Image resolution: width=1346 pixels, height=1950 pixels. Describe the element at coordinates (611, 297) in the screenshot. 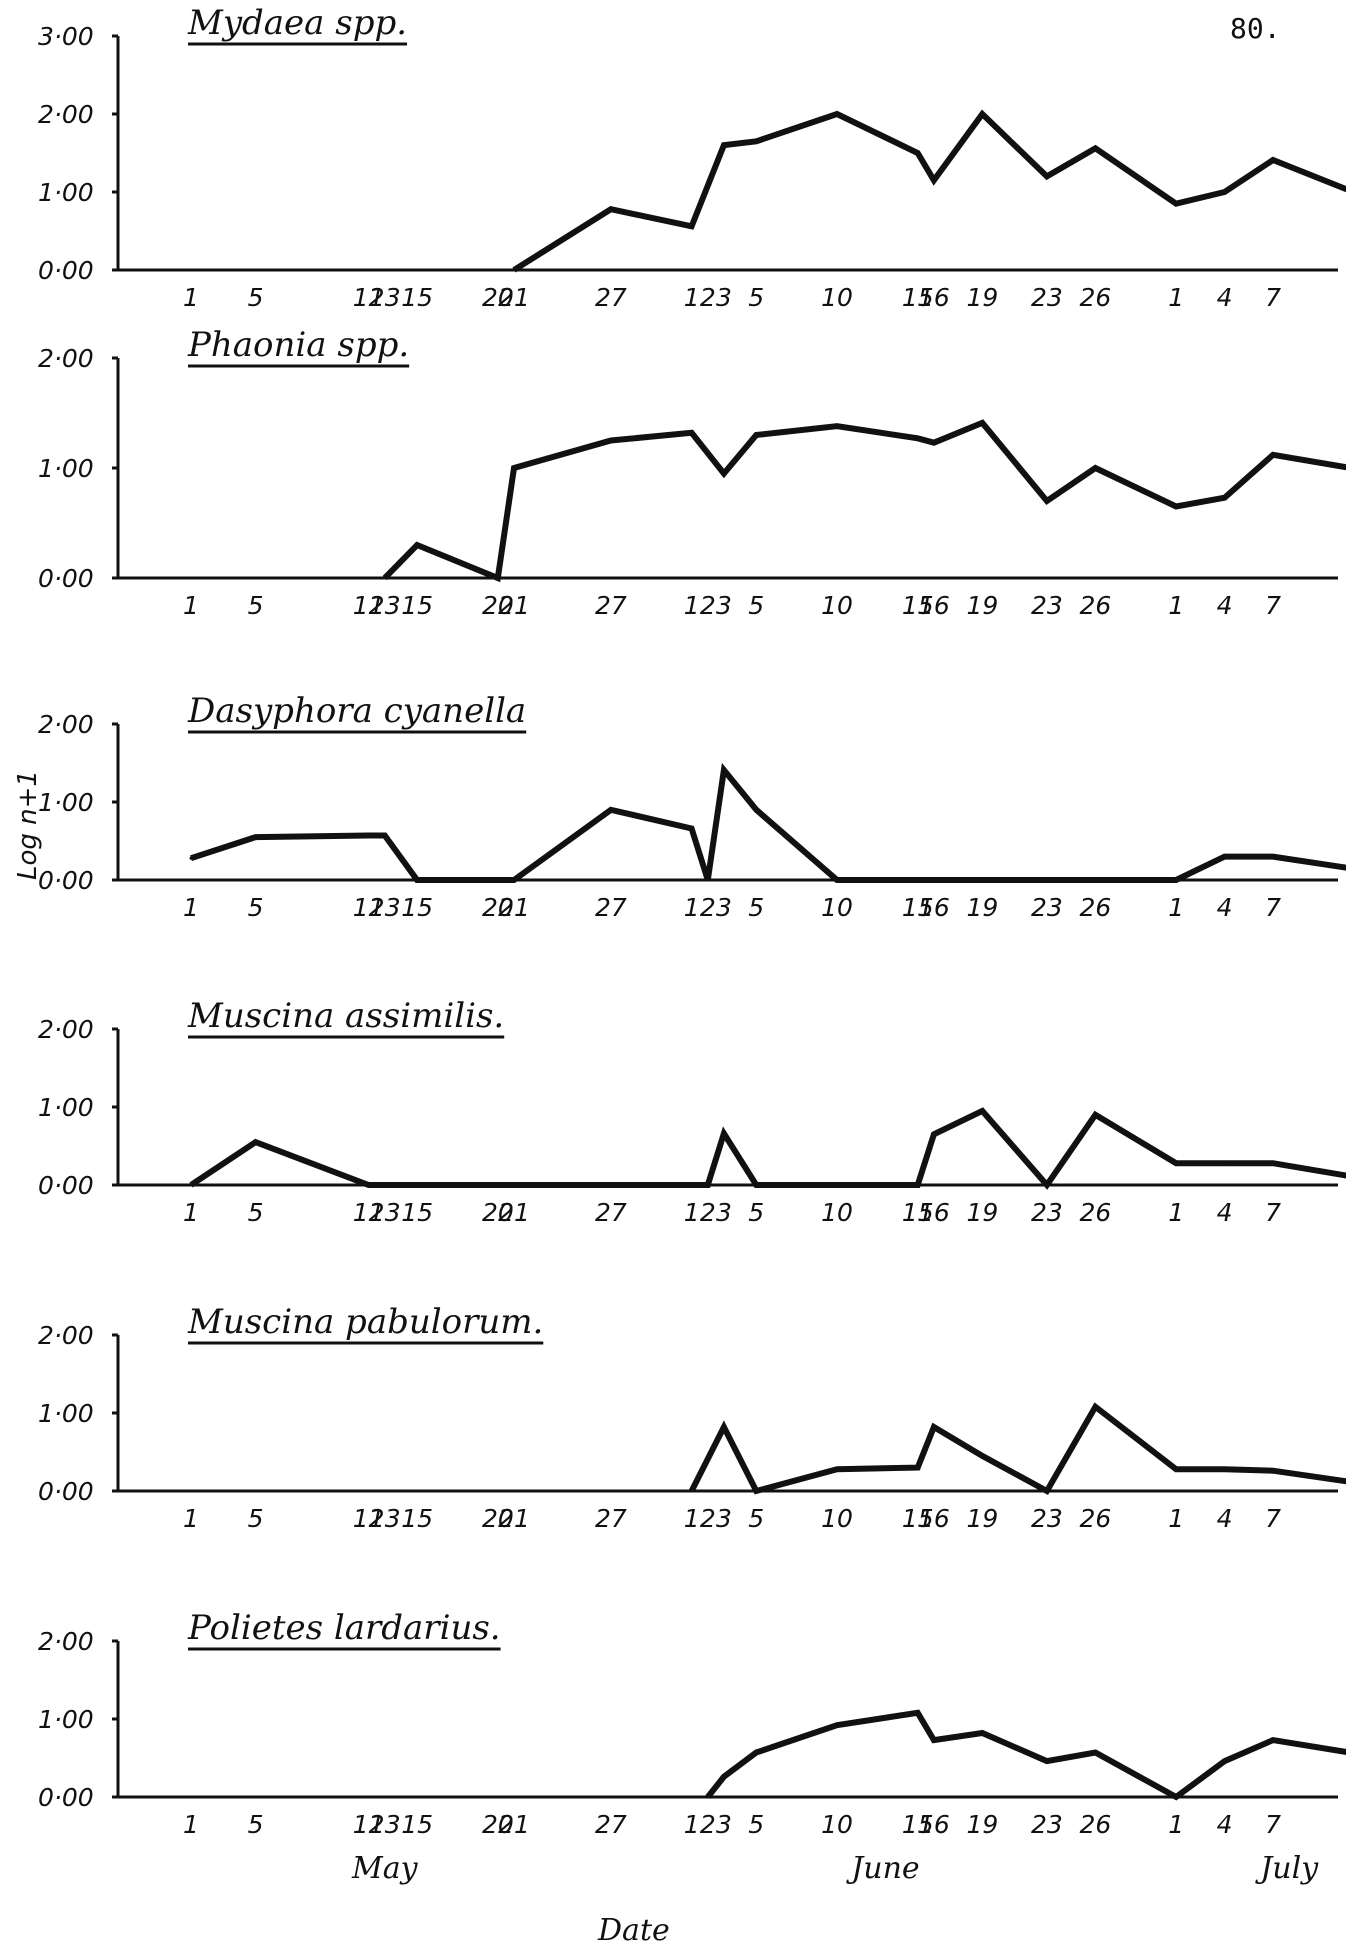

I see `x-tick-label: 27` at that location.